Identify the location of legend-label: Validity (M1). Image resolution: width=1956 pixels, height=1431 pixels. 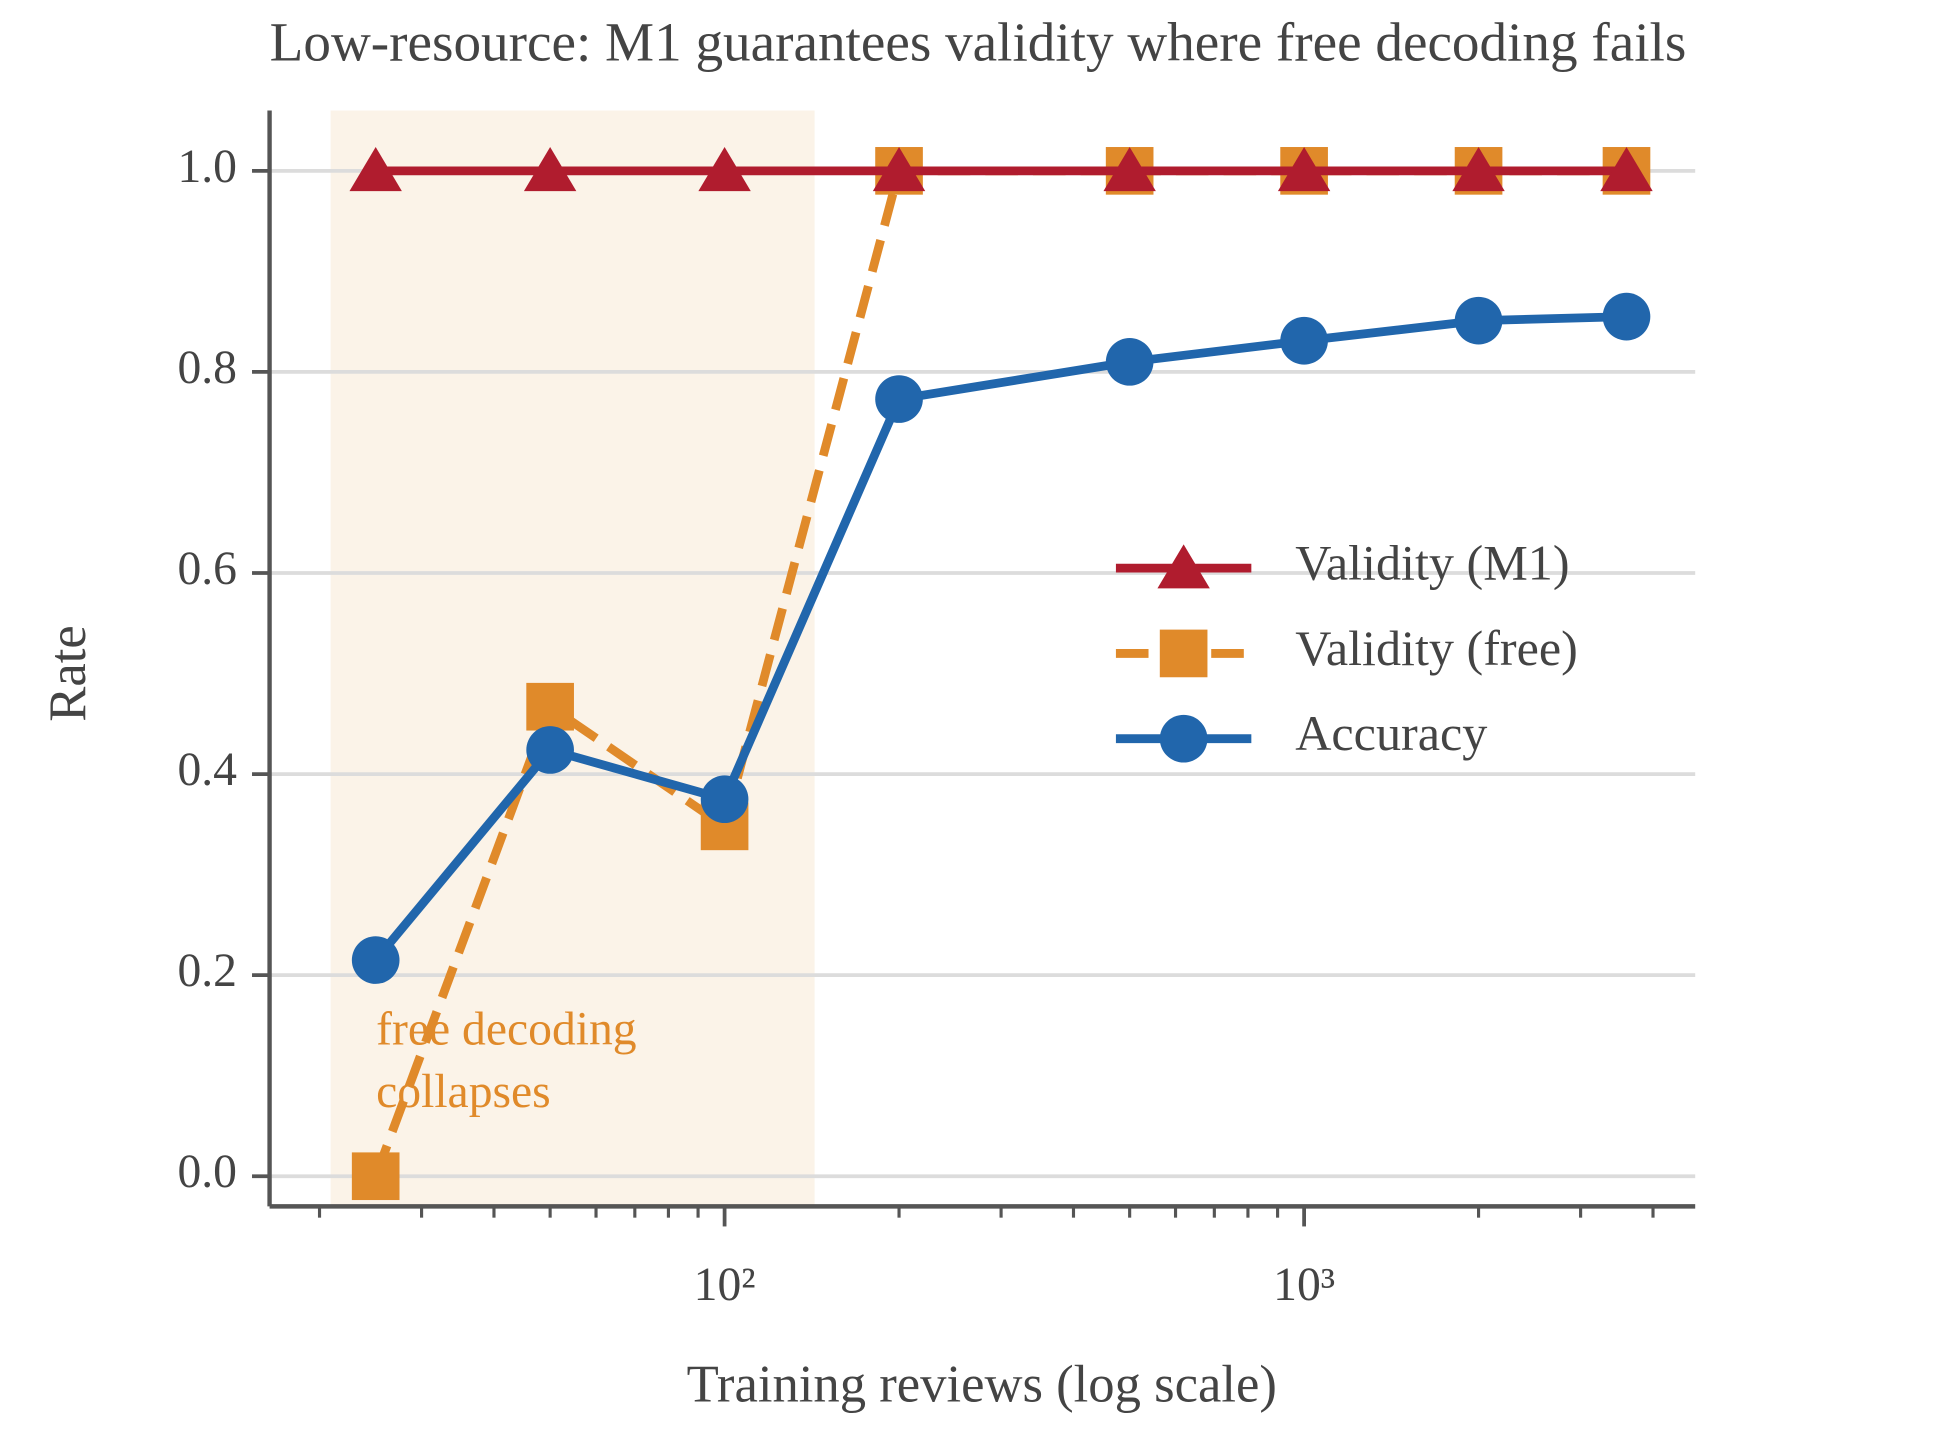
(1432, 563).